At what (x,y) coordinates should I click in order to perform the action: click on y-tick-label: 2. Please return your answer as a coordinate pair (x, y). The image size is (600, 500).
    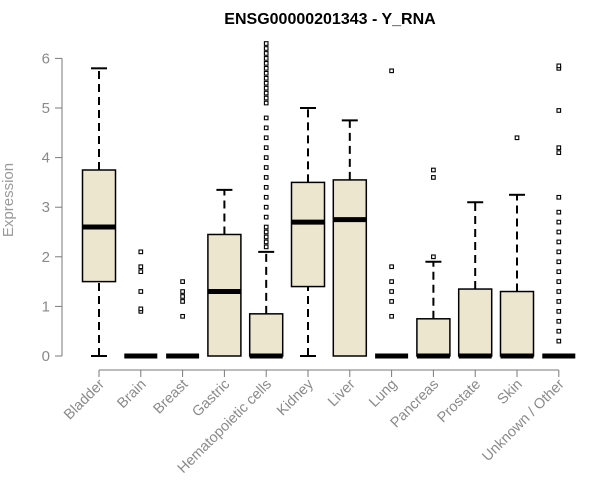
    Looking at the image, I should click on (46, 257).